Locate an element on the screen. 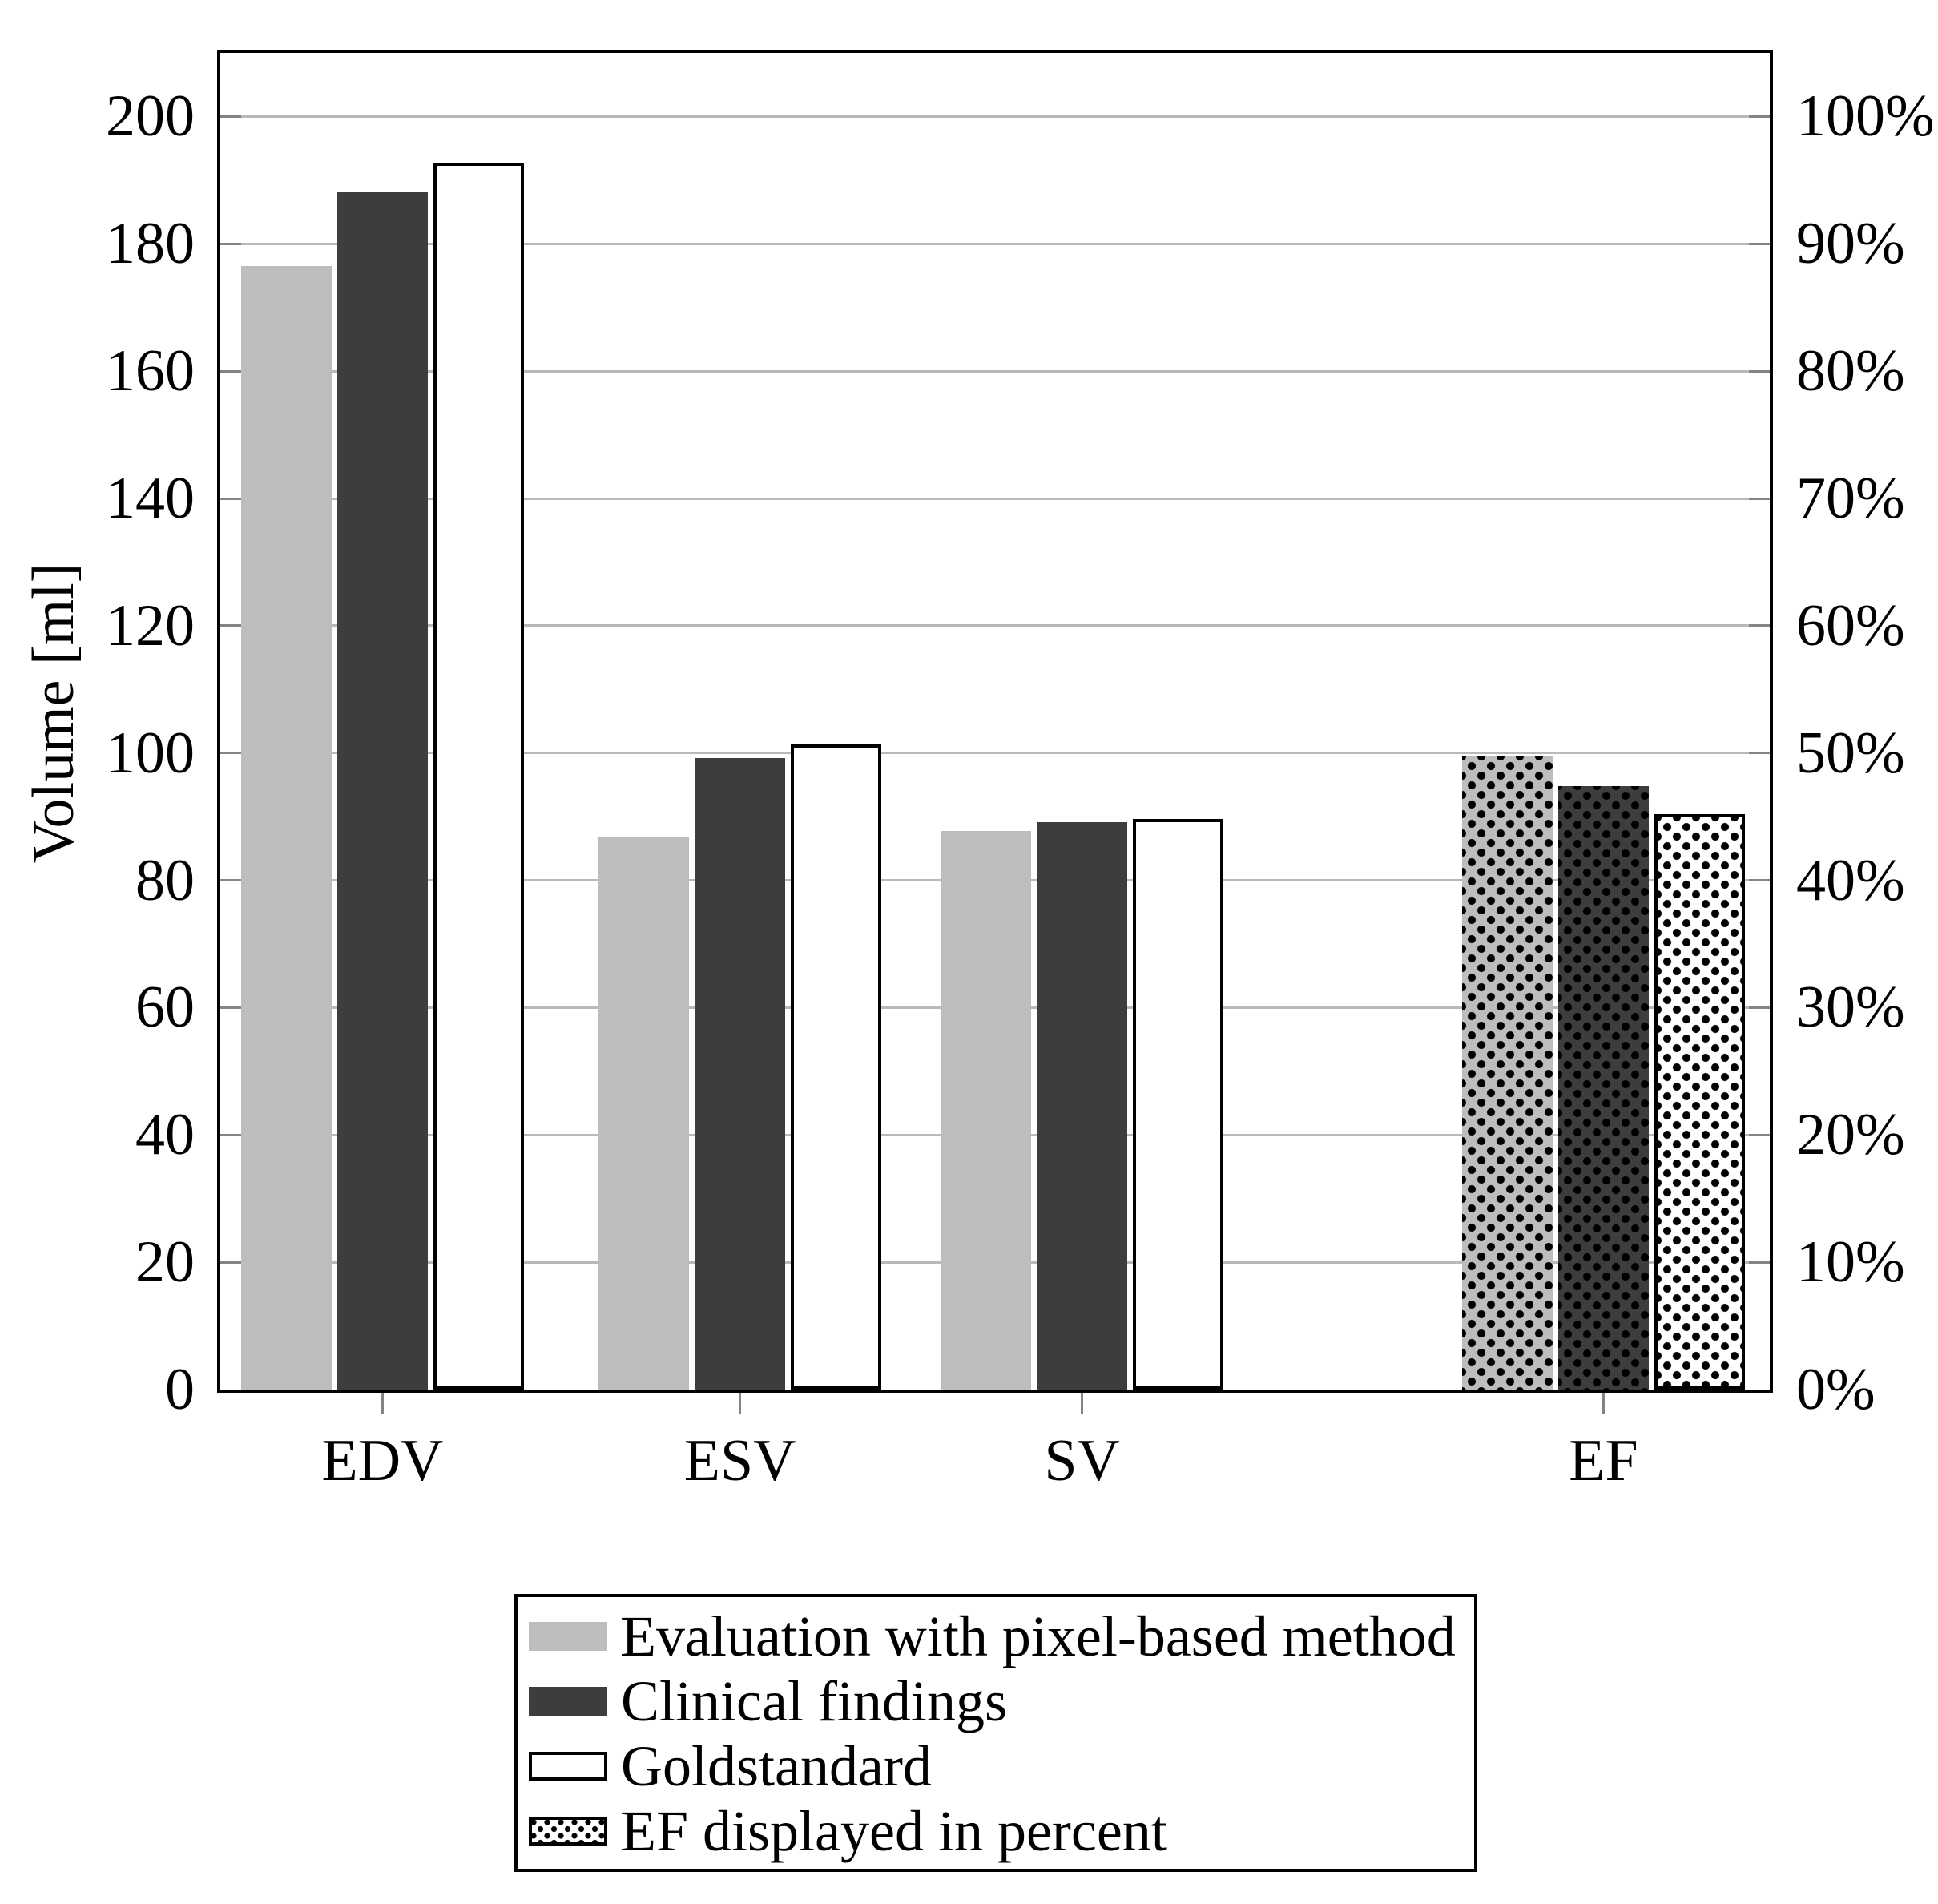 This screenshot has height=1904, width=1938. y-right-tick-label: 80% is located at coordinates (1851, 371).